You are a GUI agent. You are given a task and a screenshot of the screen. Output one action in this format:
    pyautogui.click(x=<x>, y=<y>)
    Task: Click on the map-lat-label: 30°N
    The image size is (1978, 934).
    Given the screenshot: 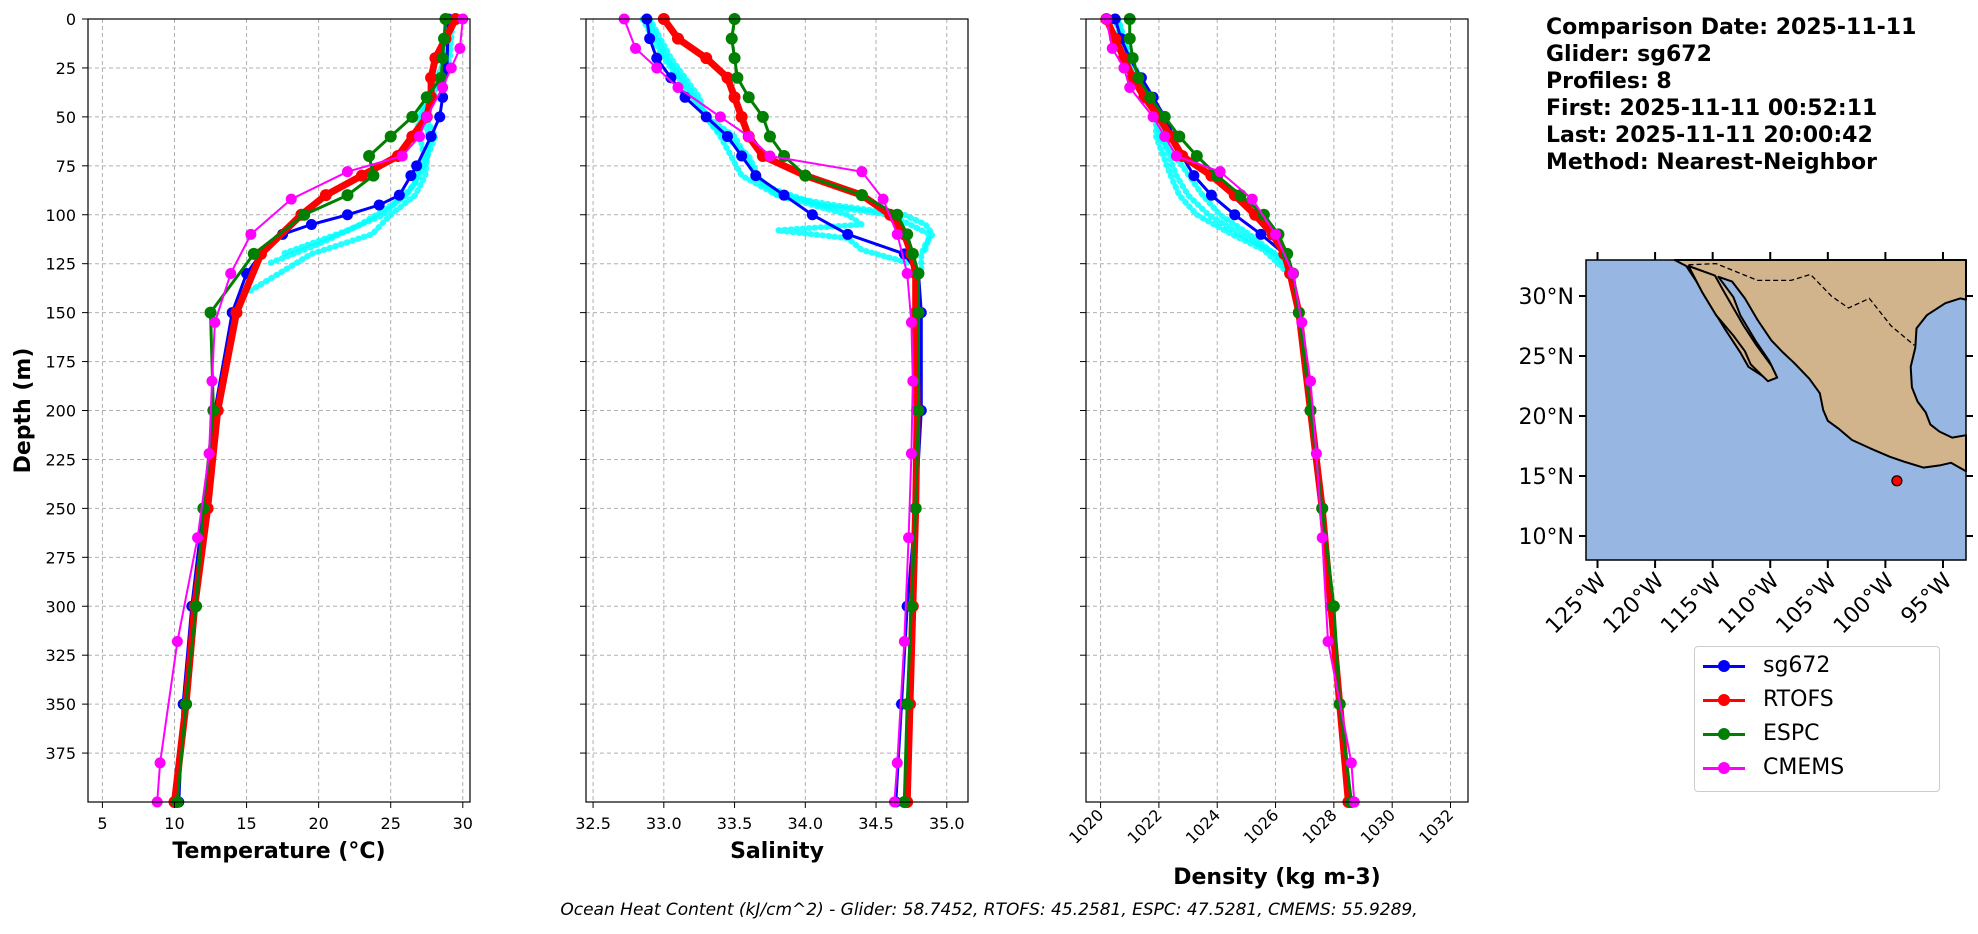 What is the action you would take?
    pyautogui.click(x=1546, y=297)
    